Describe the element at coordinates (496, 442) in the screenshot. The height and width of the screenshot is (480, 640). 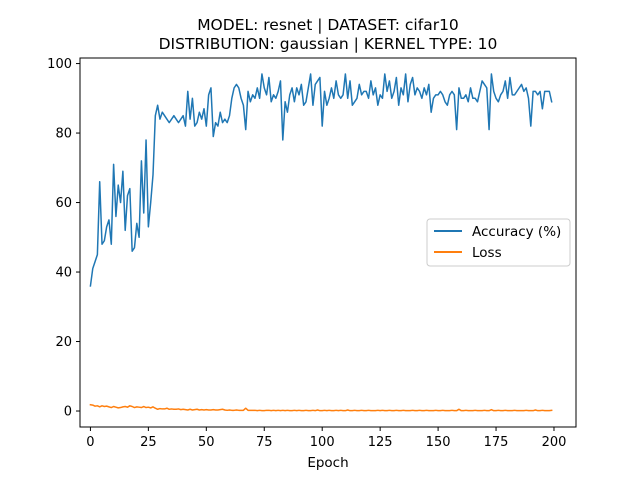
I see `x-tick-label: 175` at that location.